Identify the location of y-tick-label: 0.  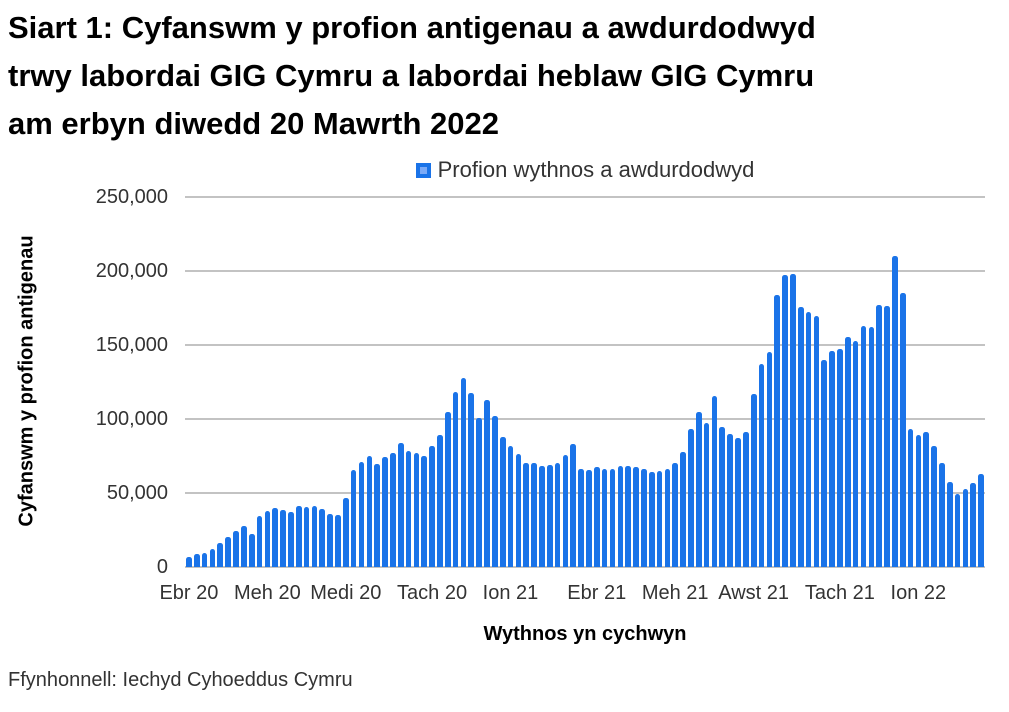
(162, 567).